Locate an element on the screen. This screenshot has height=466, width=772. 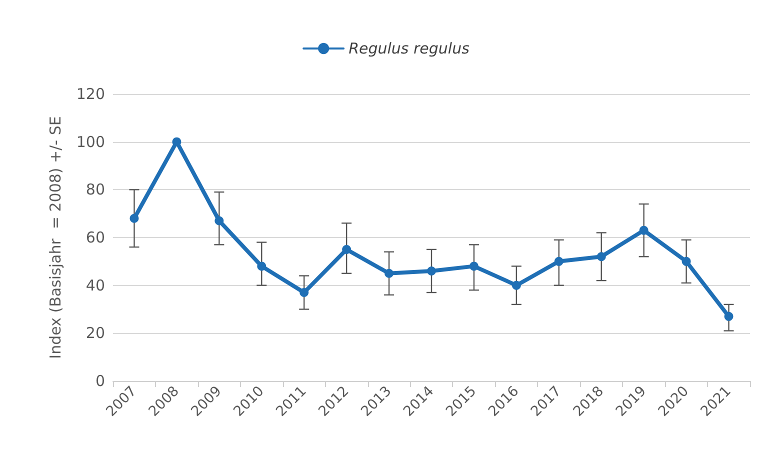
y-tick-label: 0 is located at coordinates (100, 381).